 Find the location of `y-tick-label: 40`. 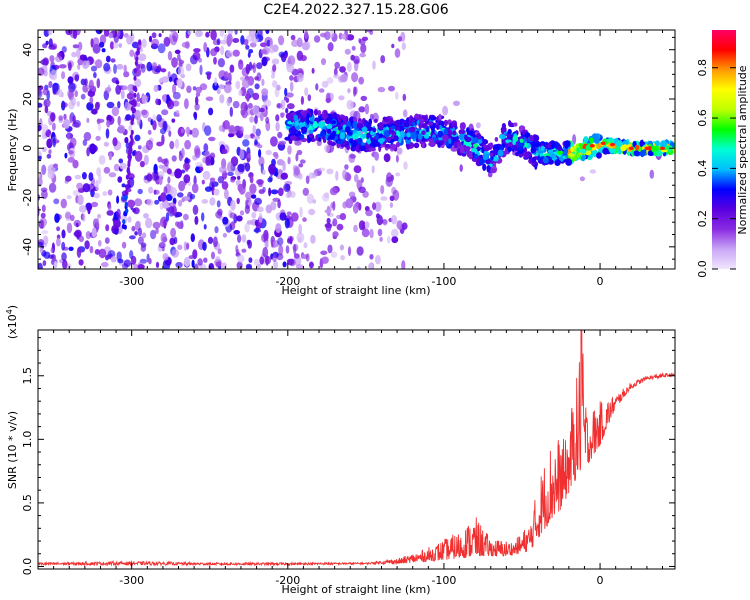

y-tick-label: 40 is located at coordinates (27, 50).